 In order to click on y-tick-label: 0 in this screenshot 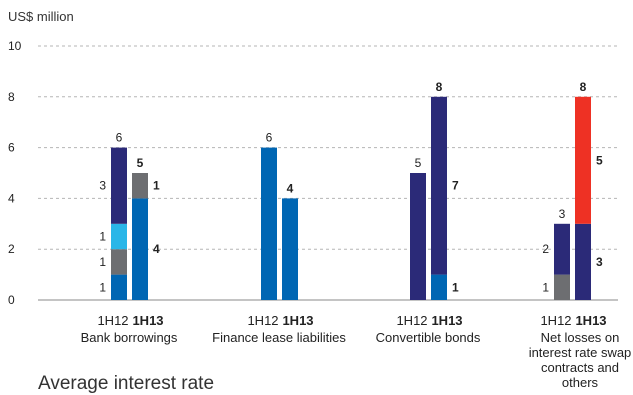, I will do `click(11, 300)`.